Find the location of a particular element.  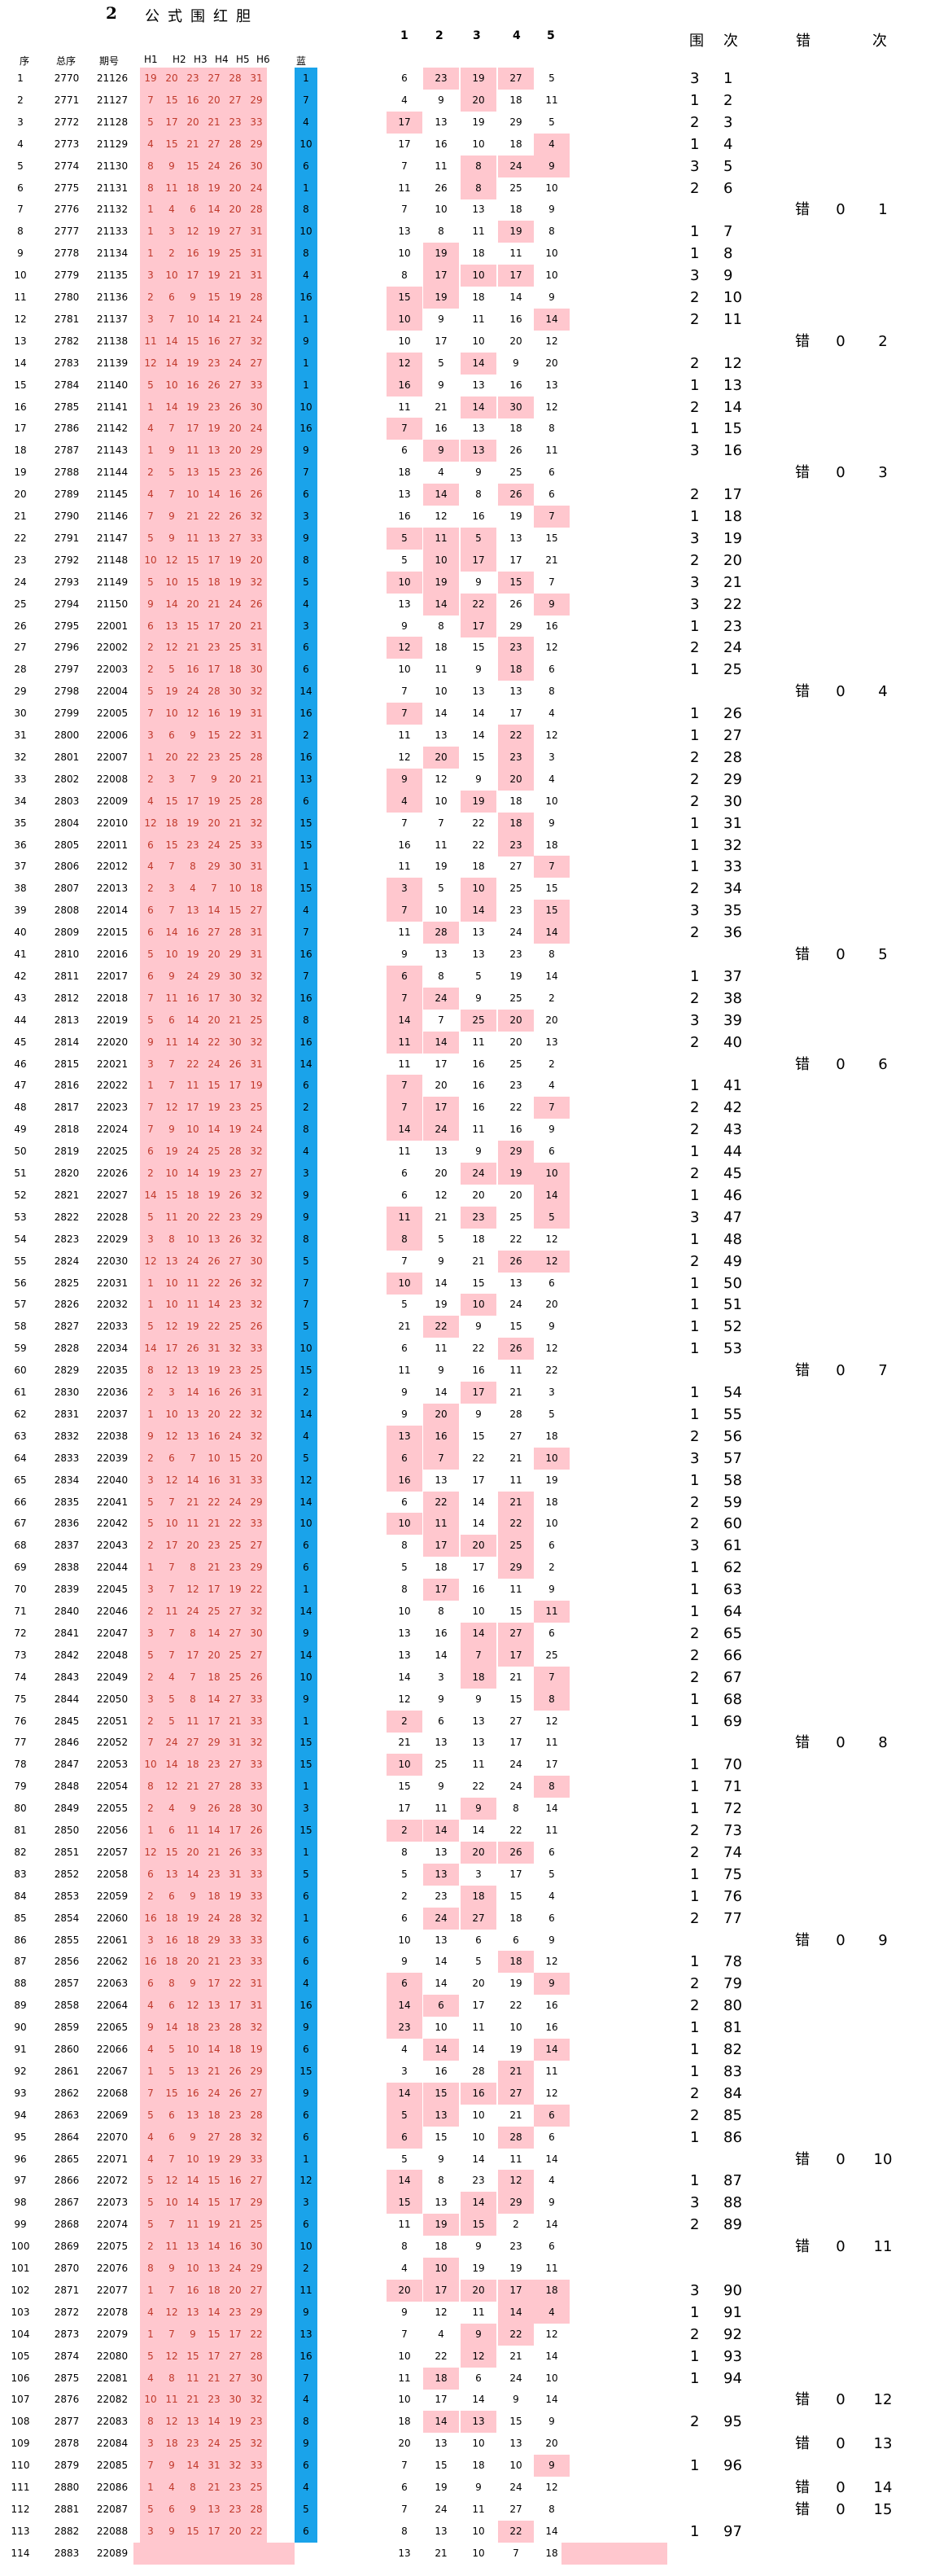

red-ball-h2: 12 is located at coordinates (171, 1108).